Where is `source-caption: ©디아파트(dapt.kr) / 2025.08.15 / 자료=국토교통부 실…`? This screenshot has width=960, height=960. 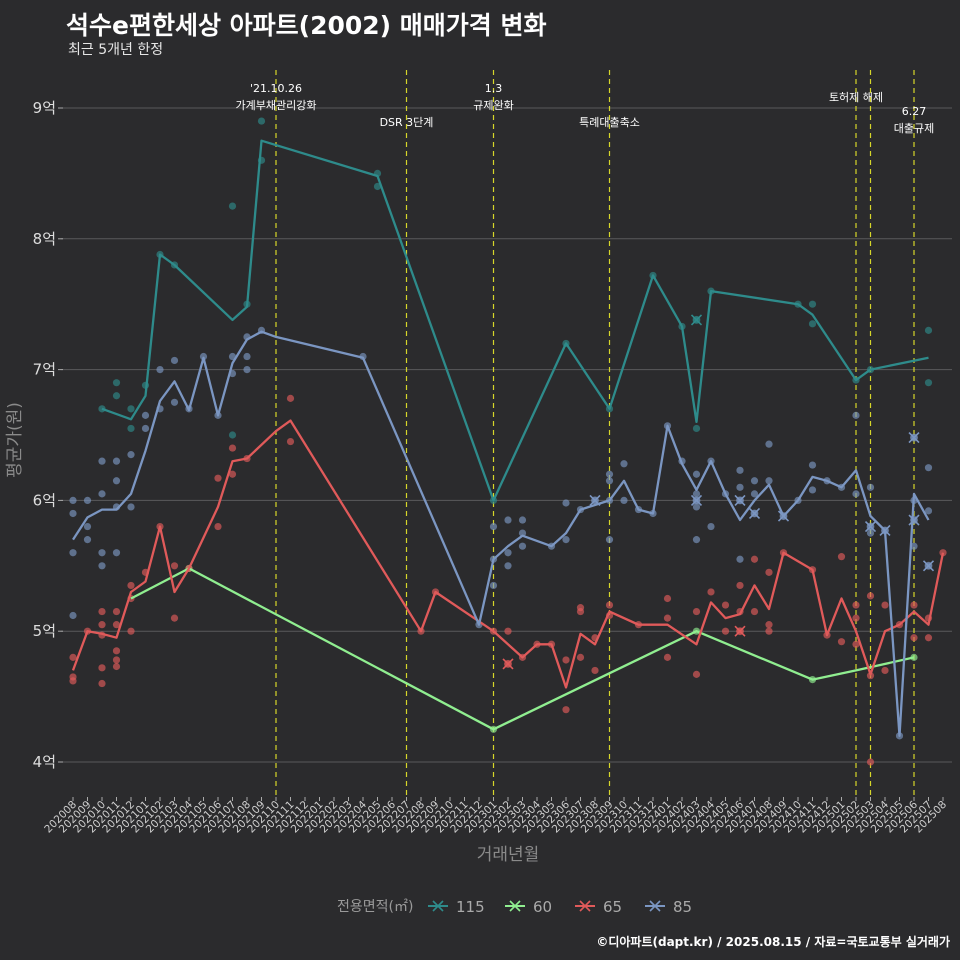 source-caption: ©디아파트(dapt.kr) / 2025.08.15 / 자료=국토교통부 실… is located at coordinates (773, 942).